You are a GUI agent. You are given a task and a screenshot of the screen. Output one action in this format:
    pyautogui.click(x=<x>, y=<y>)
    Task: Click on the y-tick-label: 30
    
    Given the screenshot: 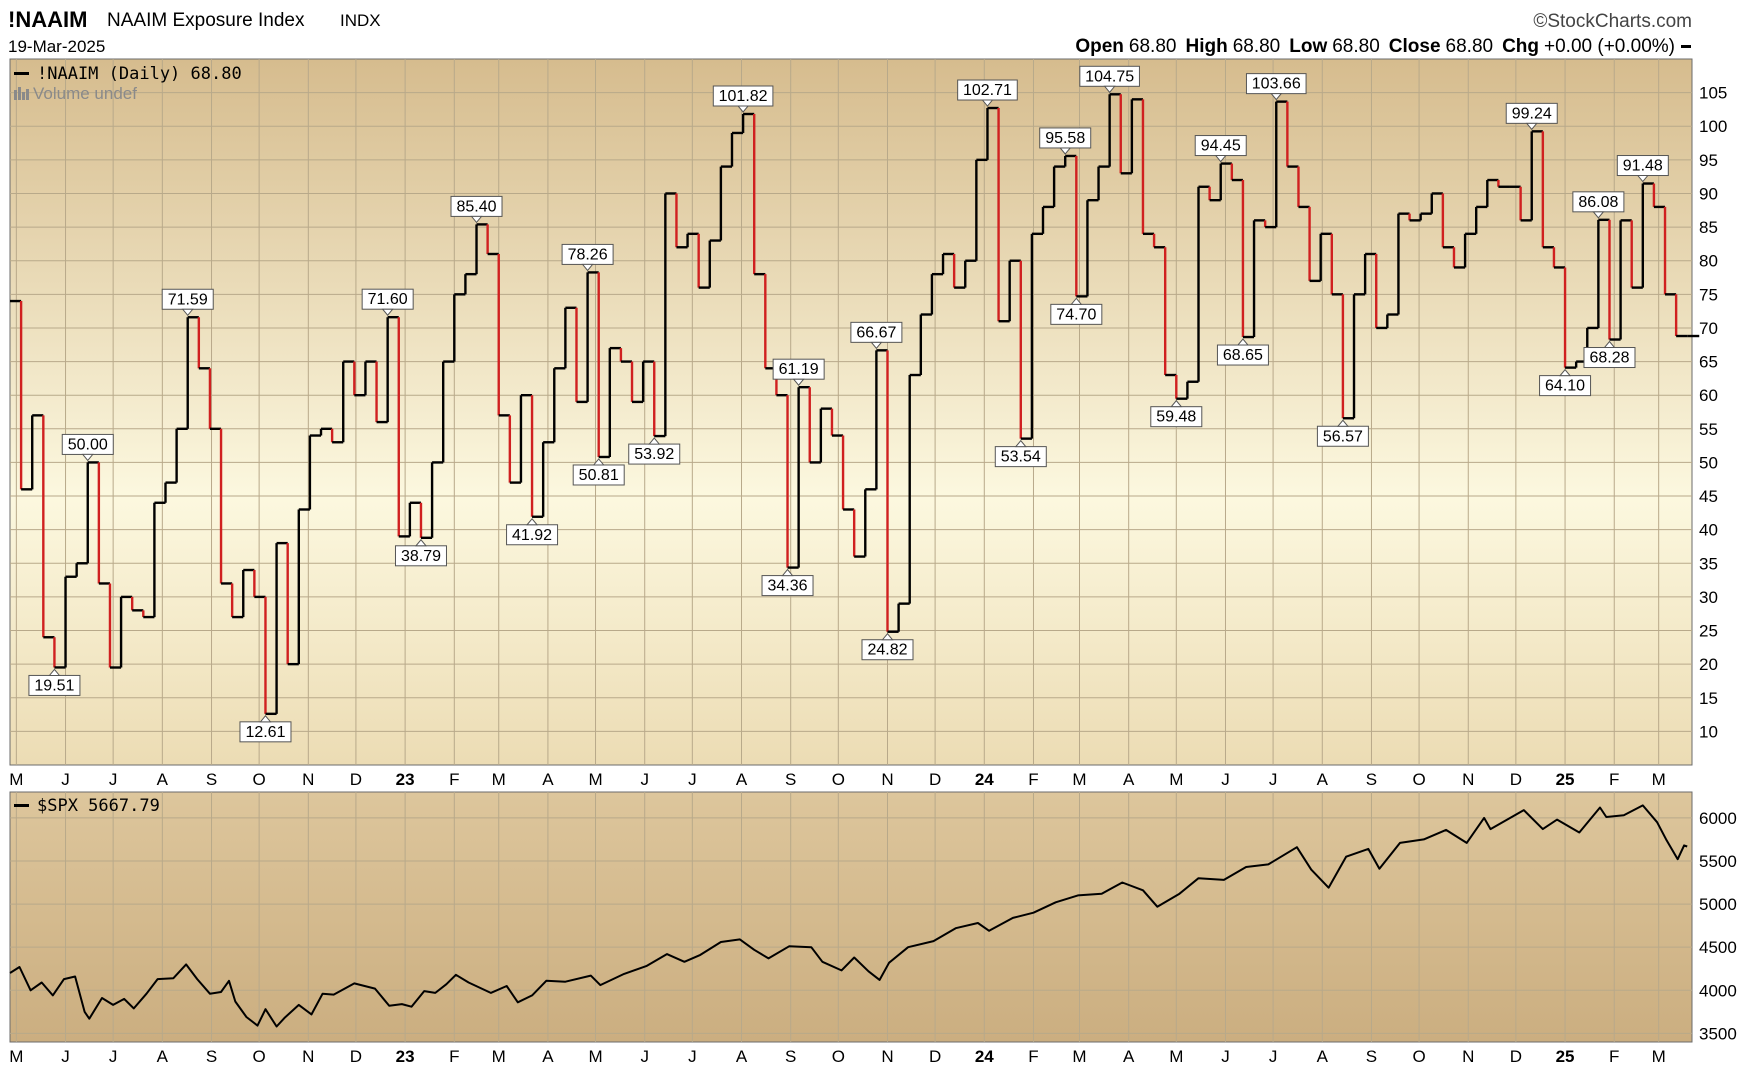 What is the action you would take?
    pyautogui.click(x=1708, y=597)
    